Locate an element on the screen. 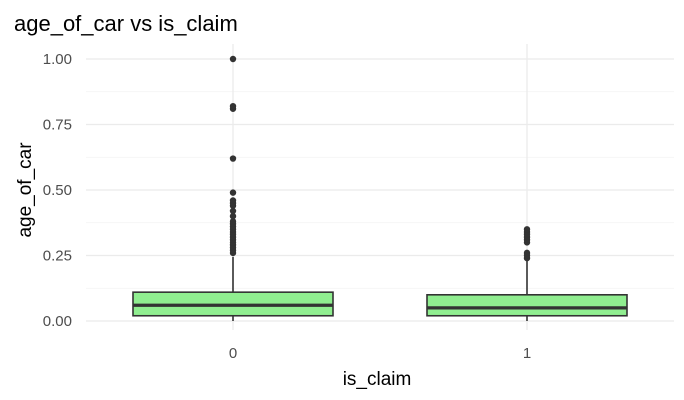 This screenshot has width=684, height=400. y-axis-ticks: 0.00 0.25 0.50 0.75 1.00 is located at coordinates (57, 190).